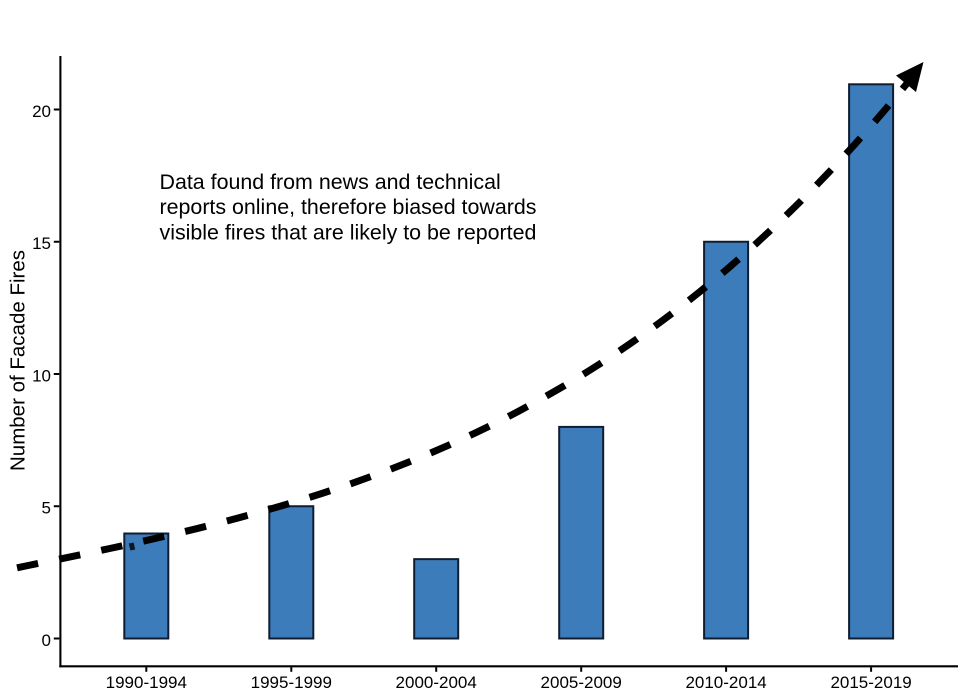  I want to click on svg-text: 2015-2019, so click(870, 682).